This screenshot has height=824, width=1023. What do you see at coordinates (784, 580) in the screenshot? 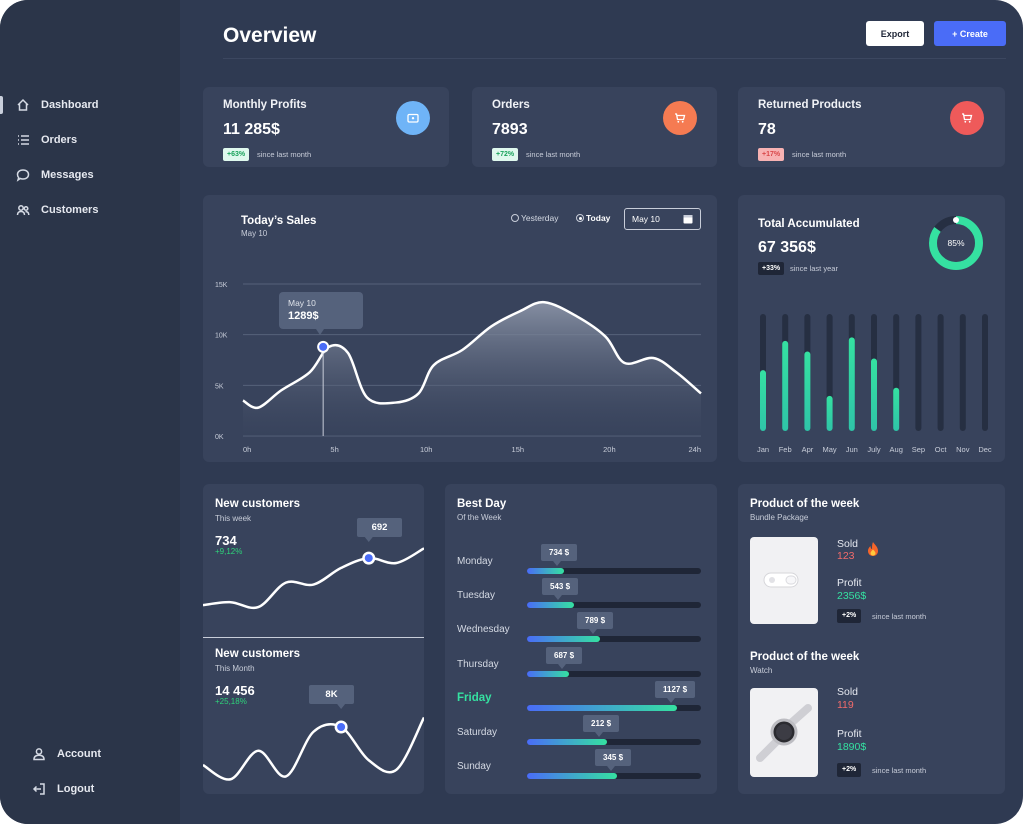
I see `earbuds-image` at bounding box center [784, 580].